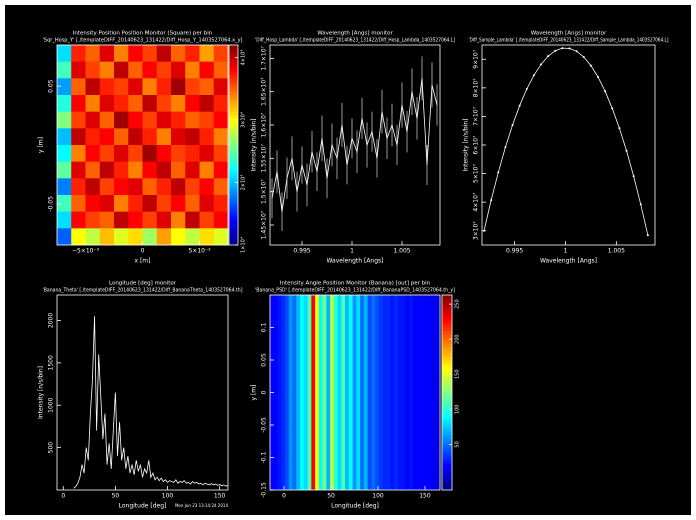 This screenshot has width=696, height=520. What do you see at coordinates (458, 374) in the screenshot?
I see `colorbar-tick-label: 150` at bounding box center [458, 374].